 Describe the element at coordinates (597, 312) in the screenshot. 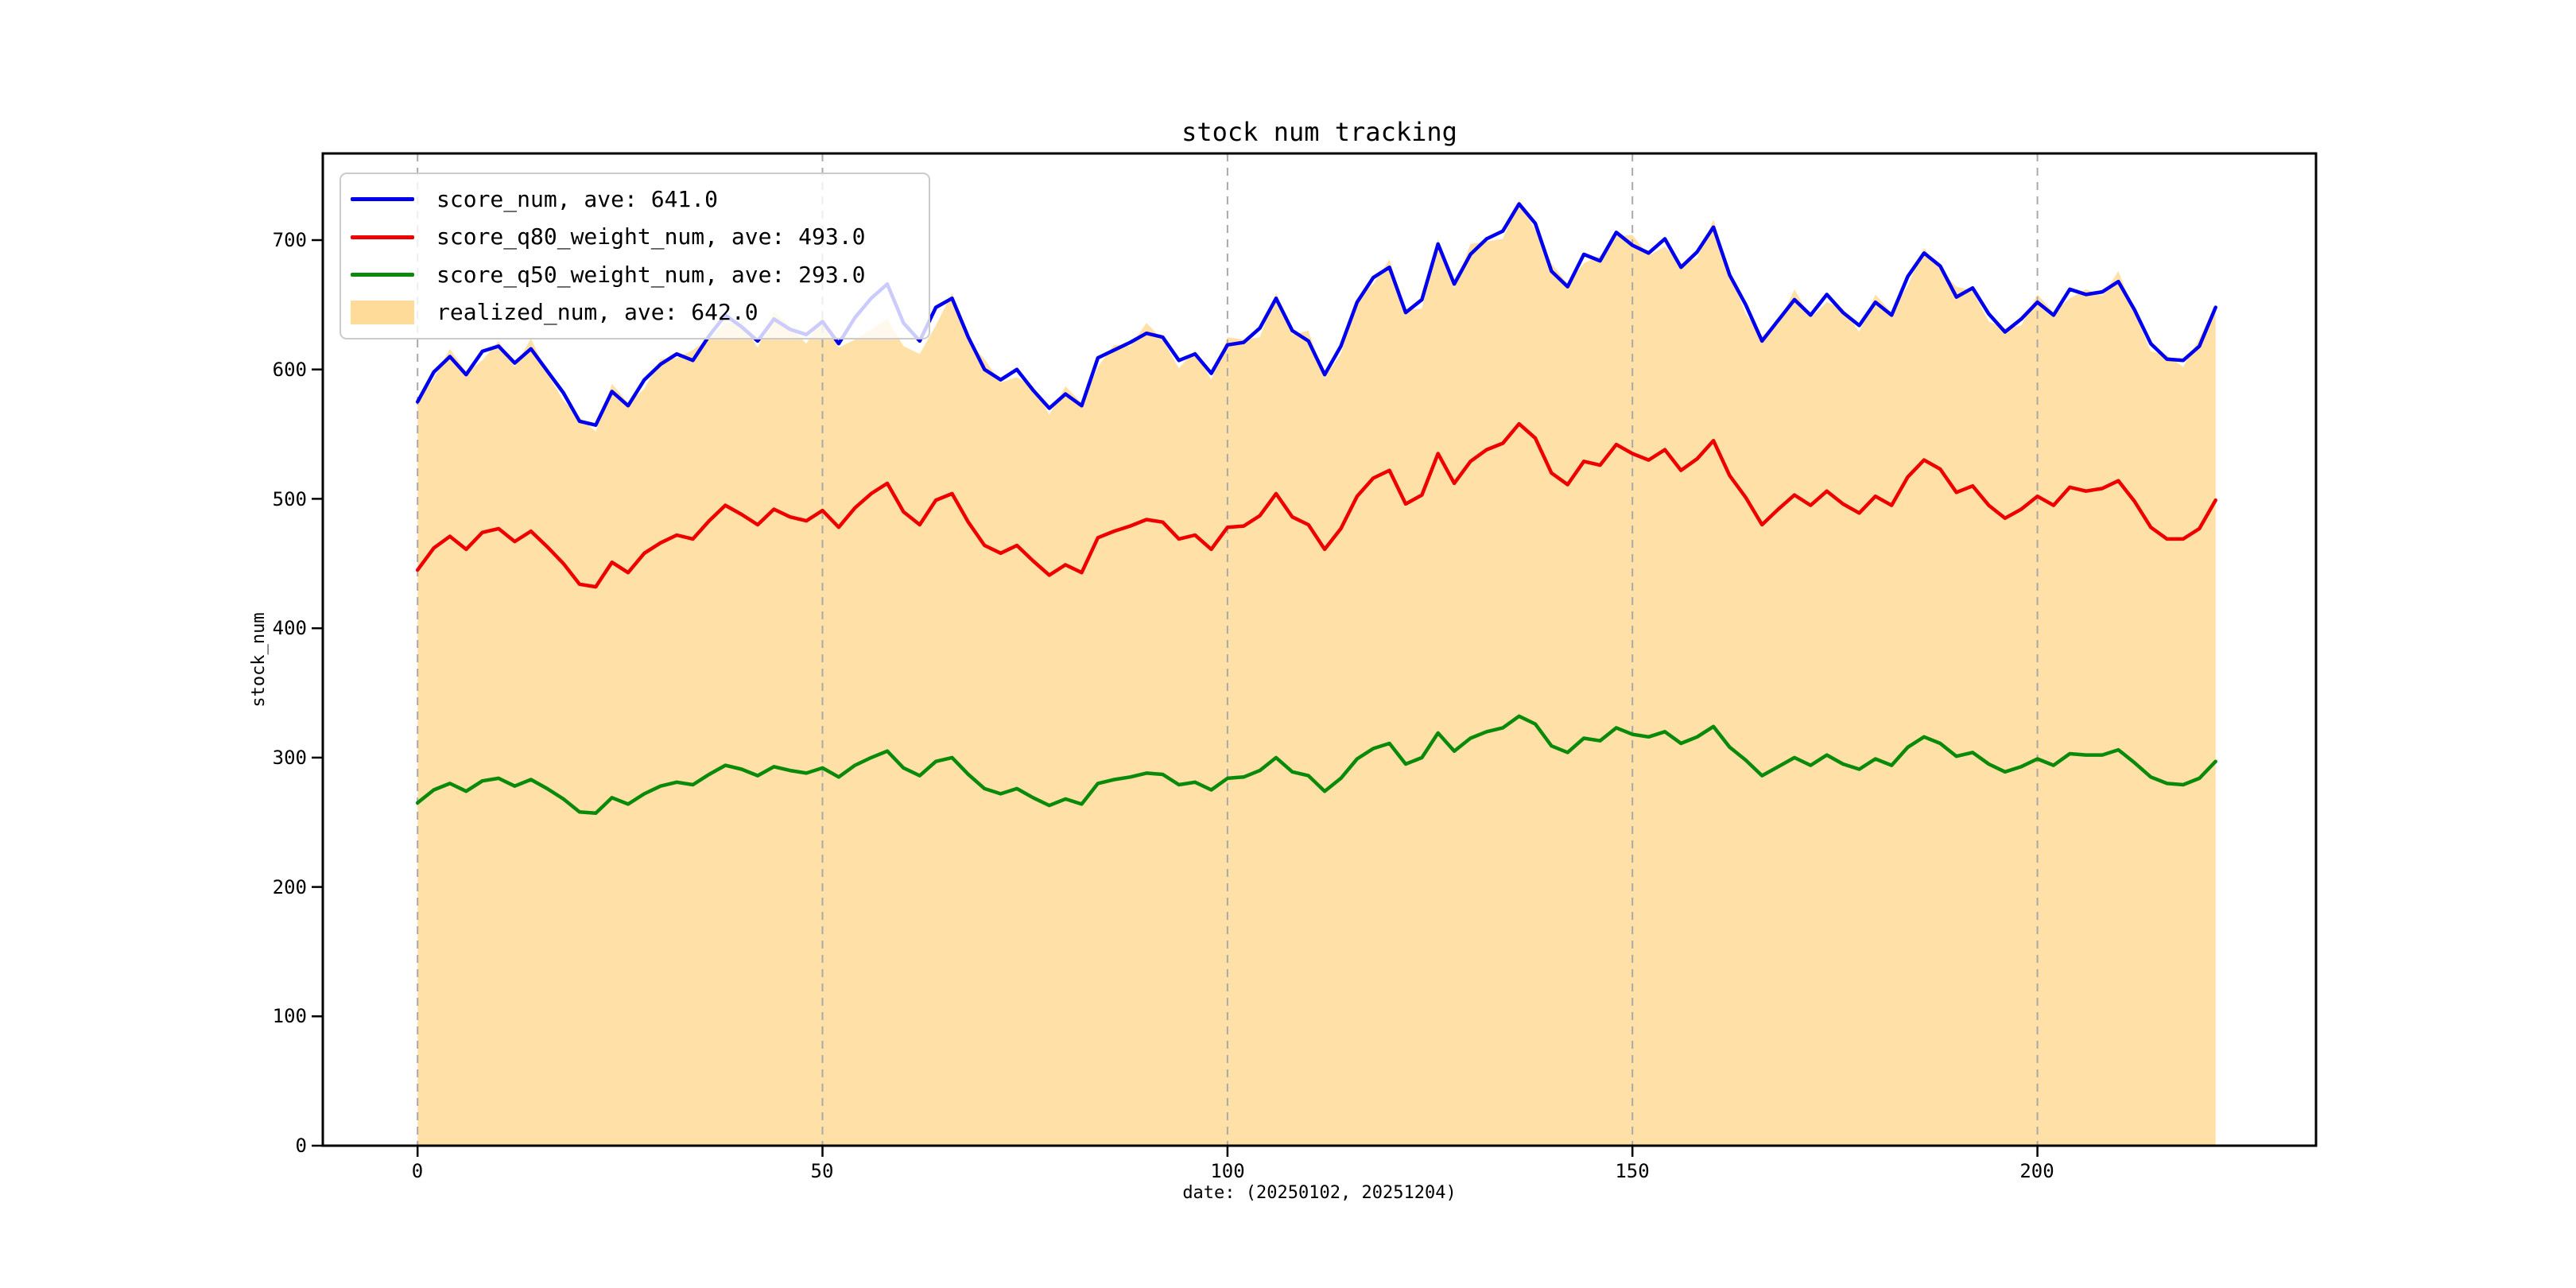

I see `legend-label: realized_num, ave: 642.0` at that location.